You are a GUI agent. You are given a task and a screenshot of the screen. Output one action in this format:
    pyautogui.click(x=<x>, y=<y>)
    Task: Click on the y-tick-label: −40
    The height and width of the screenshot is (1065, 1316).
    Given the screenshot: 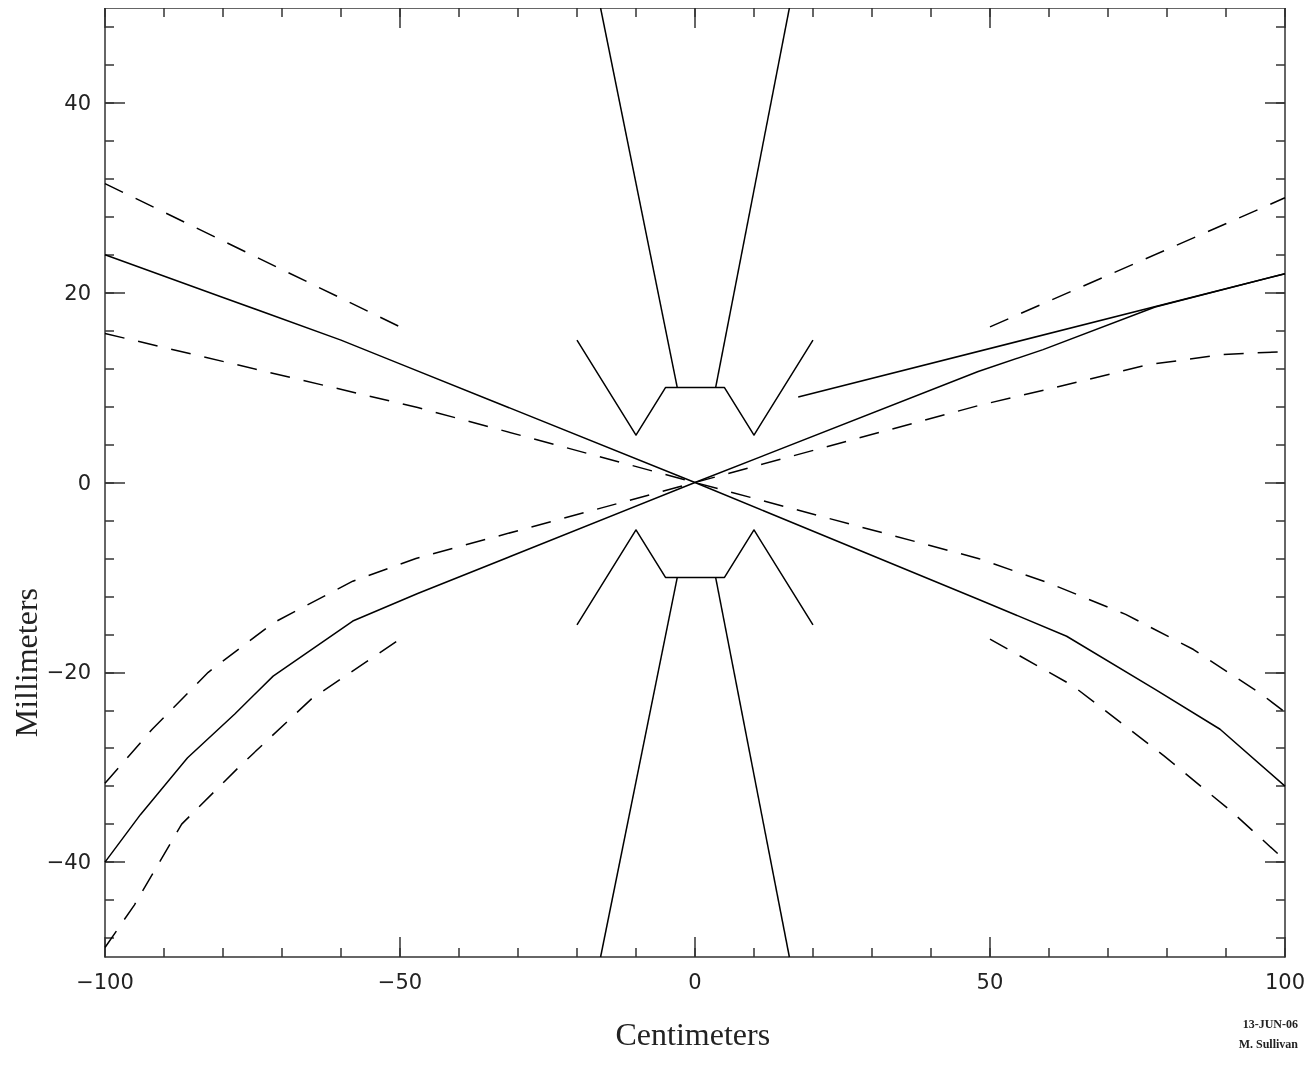 What is the action you would take?
    pyautogui.click(x=68, y=862)
    